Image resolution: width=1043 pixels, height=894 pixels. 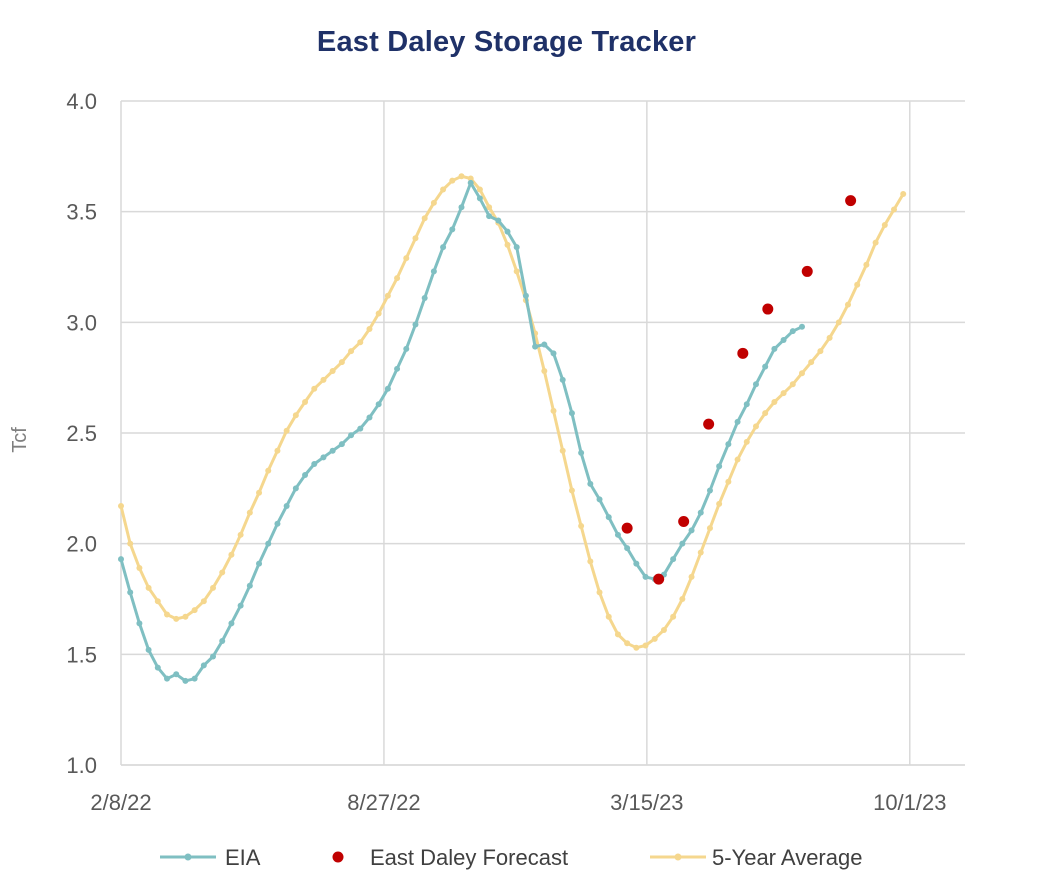 What do you see at coordinates (81, 433) in the screenshot?
I see `y-tick-label: 2.5` at bounding box center [81, 433].